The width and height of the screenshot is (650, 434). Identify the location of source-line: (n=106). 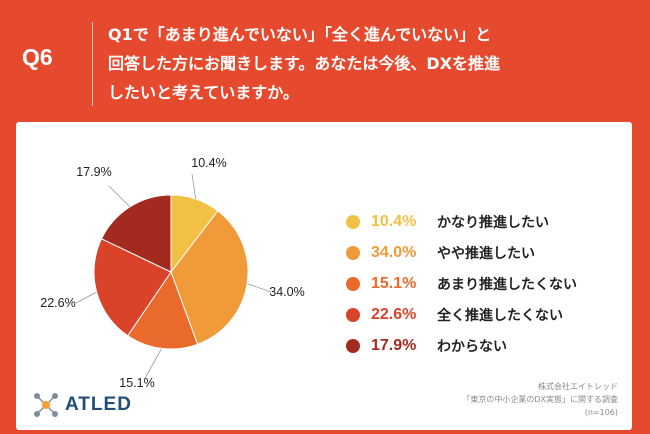
(601, 412).